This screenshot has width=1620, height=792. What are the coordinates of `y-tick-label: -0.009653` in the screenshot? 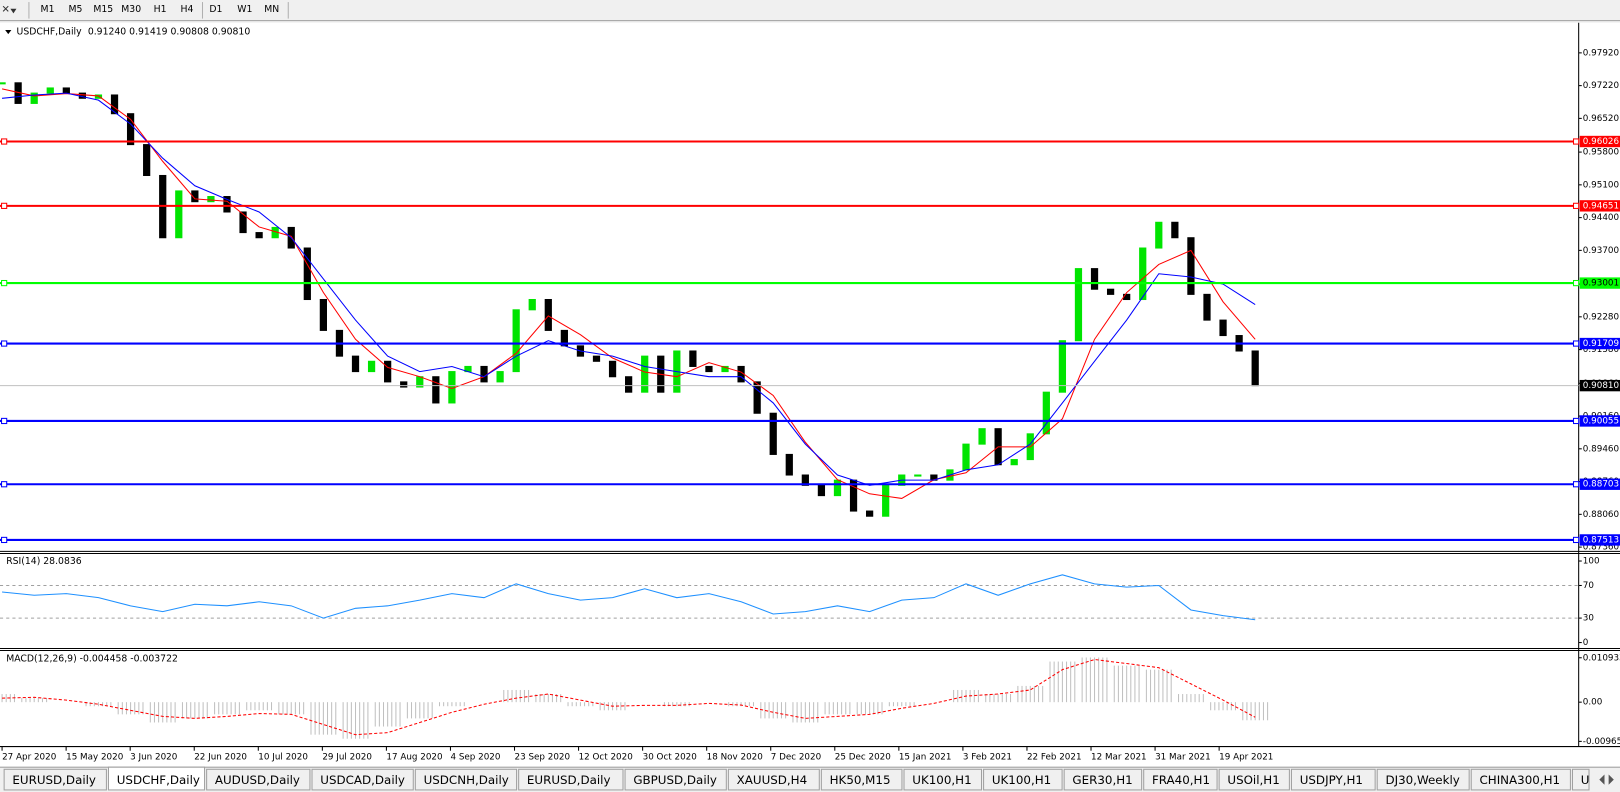 It's located at (1601, 742).